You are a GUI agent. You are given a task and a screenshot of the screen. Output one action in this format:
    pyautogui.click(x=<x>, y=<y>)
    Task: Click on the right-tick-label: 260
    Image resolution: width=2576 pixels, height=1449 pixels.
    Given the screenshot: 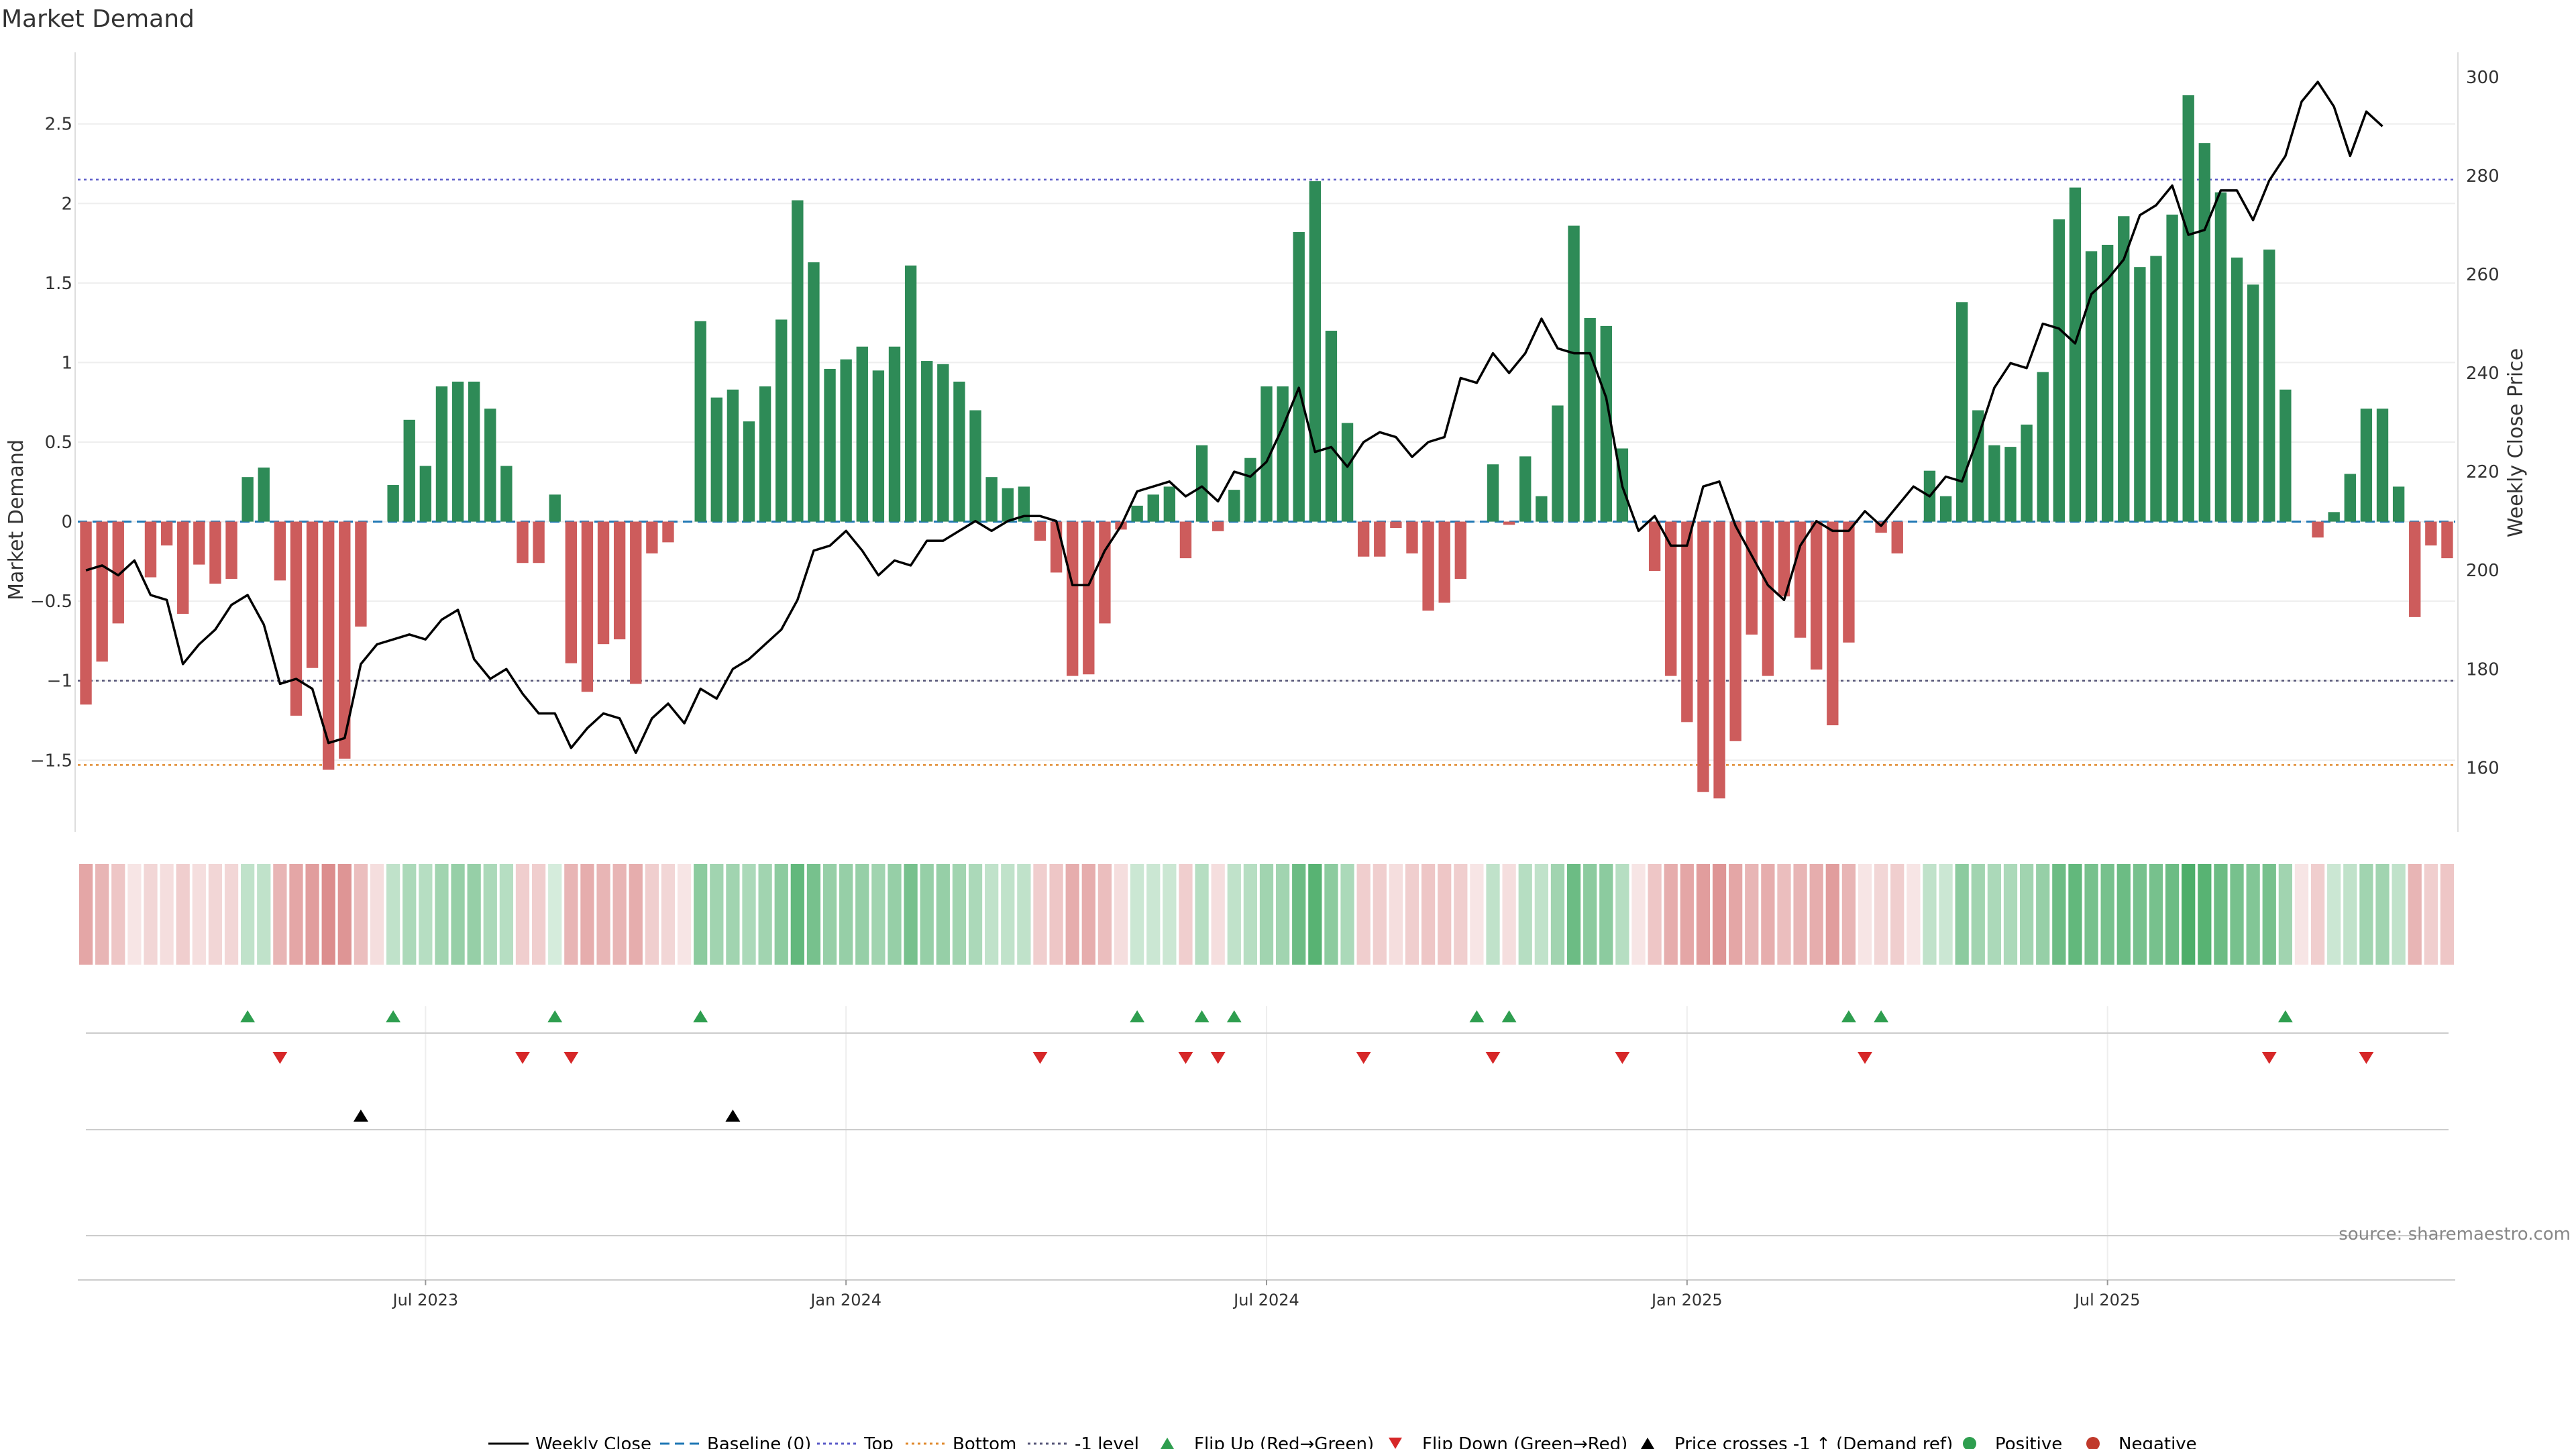 What is the action you would take?
    pyautogui.click(x=2483, y=275)
    